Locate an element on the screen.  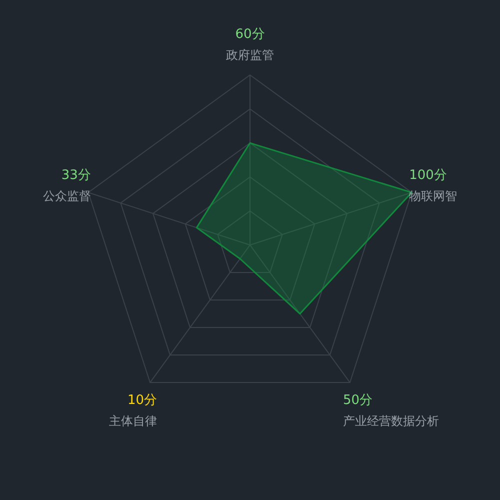
spoke-label: 政府监管 is located at coordinates (250, 55).